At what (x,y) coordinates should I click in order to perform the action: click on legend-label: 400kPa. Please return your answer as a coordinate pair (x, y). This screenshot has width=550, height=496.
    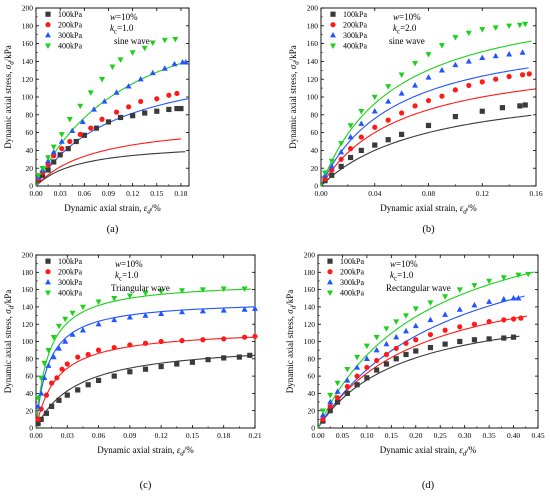
    Looking at the image, I should click on (352, 293).